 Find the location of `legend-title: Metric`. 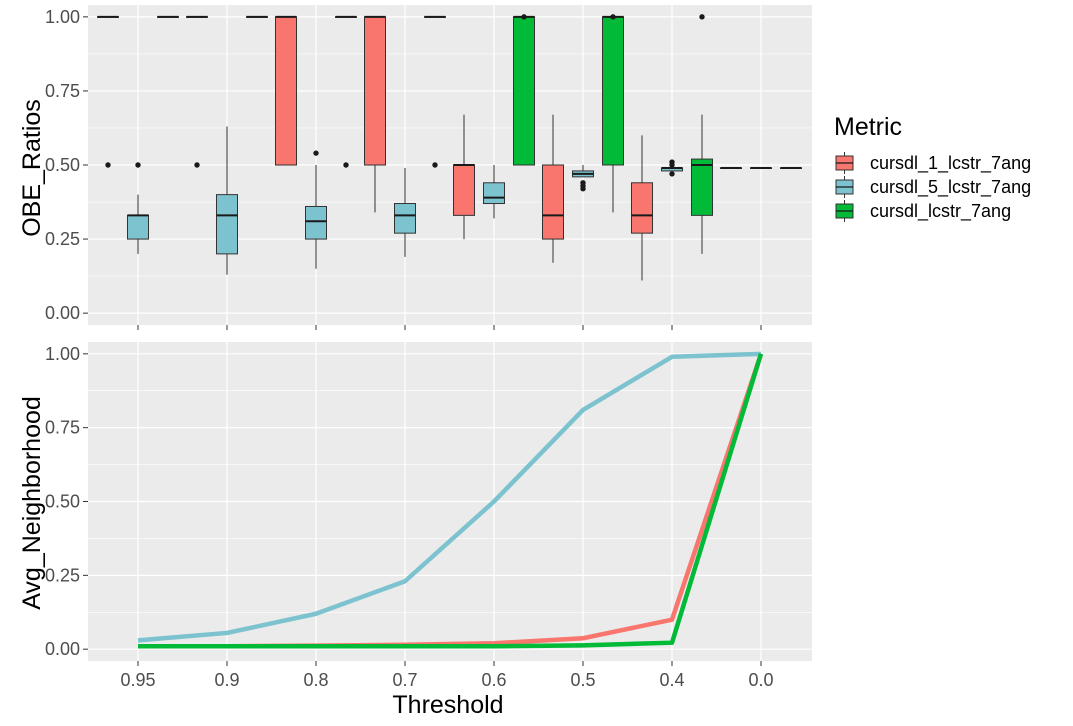

legend-title: Metric is located at coordinates (868, 127).